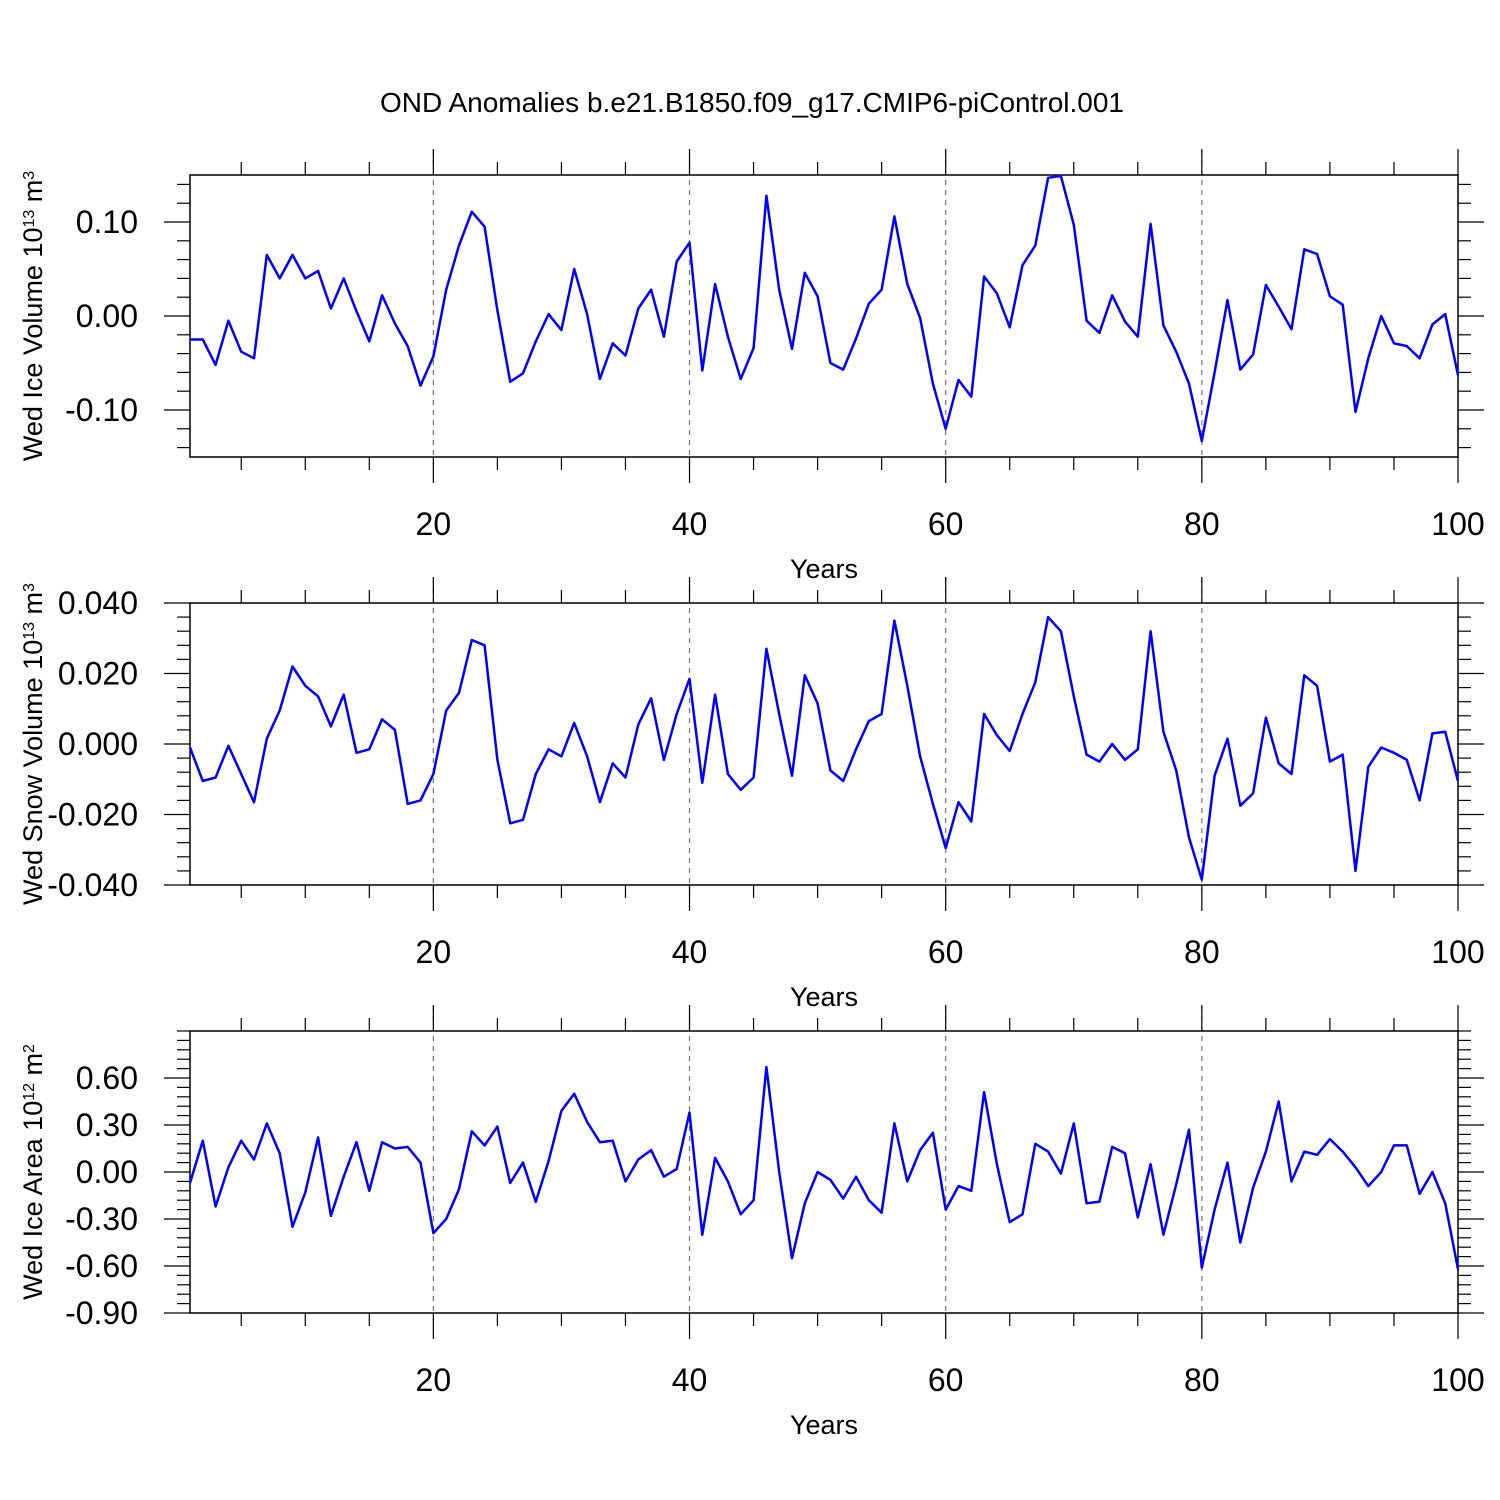 The height and width of the screenshot is (1500, 1500). I want to click on y-axis-label: Wed Ice Volume 1013 m3, so click(33, 316).